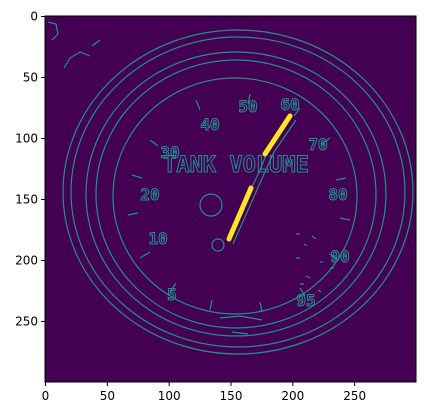  What do you see at coordinates (26, 261) in the screenshot?
I see `y-tick-label: 200` at bounding box center [26, 261].